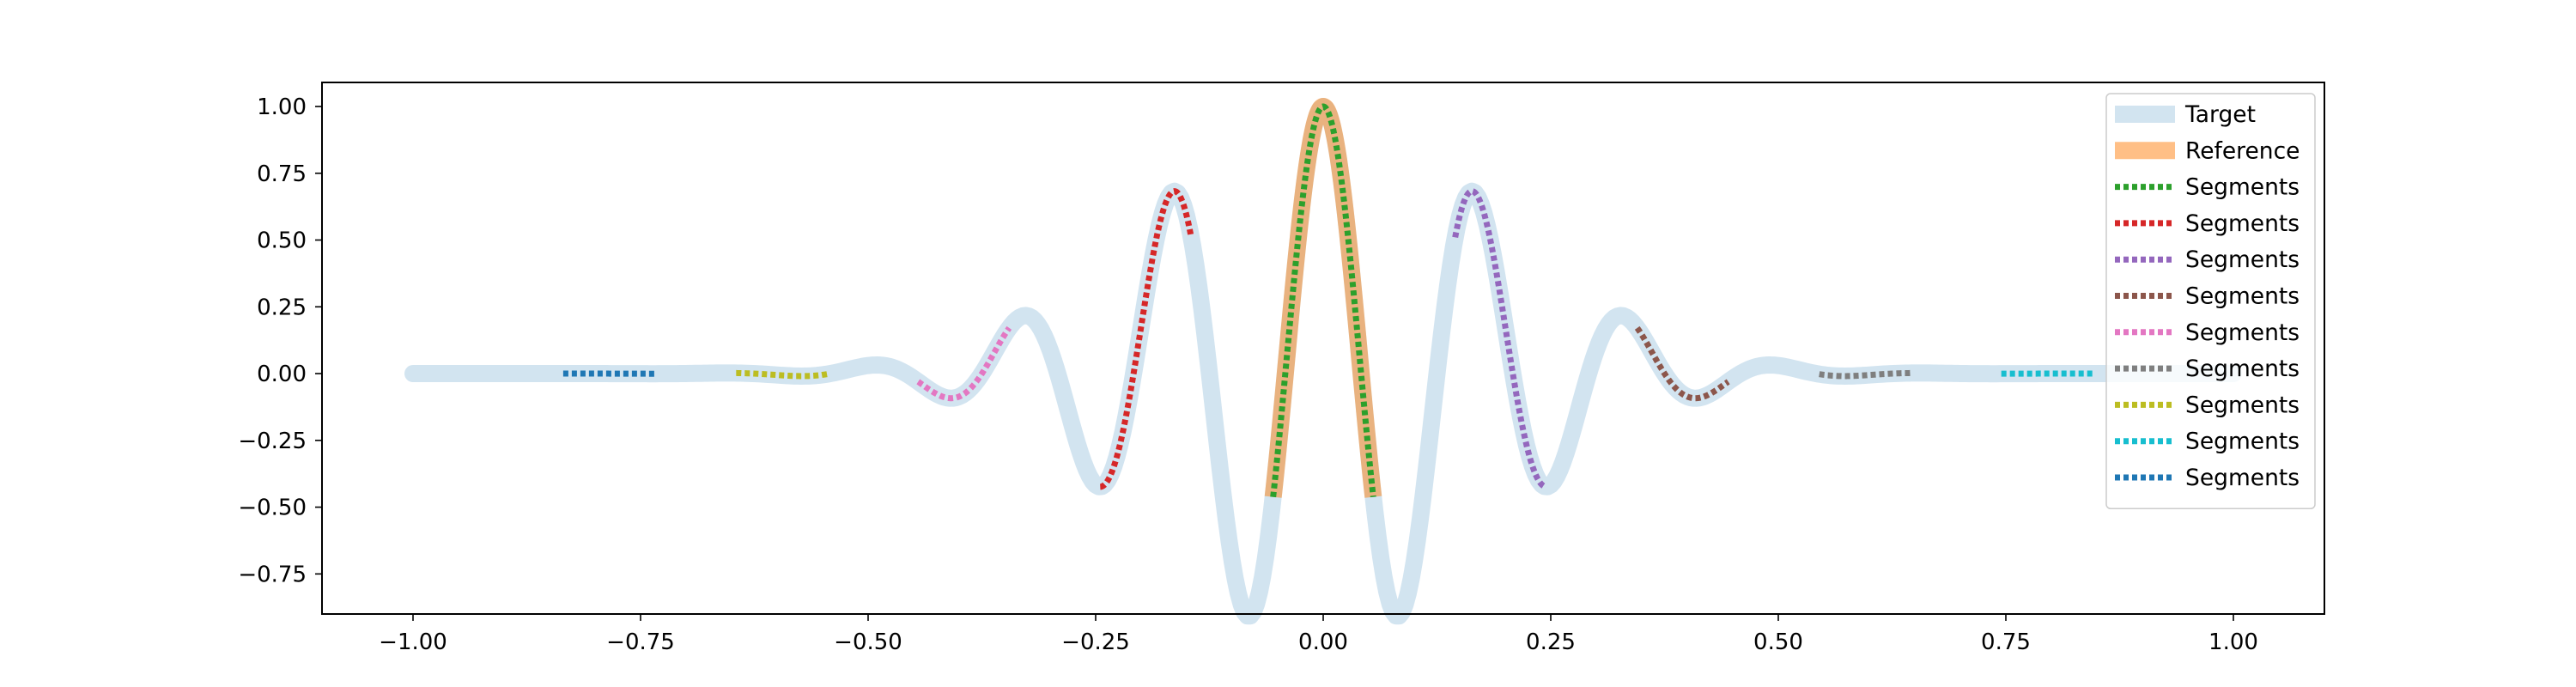  Describe the element at coordinates (280, 340) in the screenshot. I see `y-axis: 1.00 0.75 0.50 0.25 0.00 −0.25 −0.50 −0.75` at that location.